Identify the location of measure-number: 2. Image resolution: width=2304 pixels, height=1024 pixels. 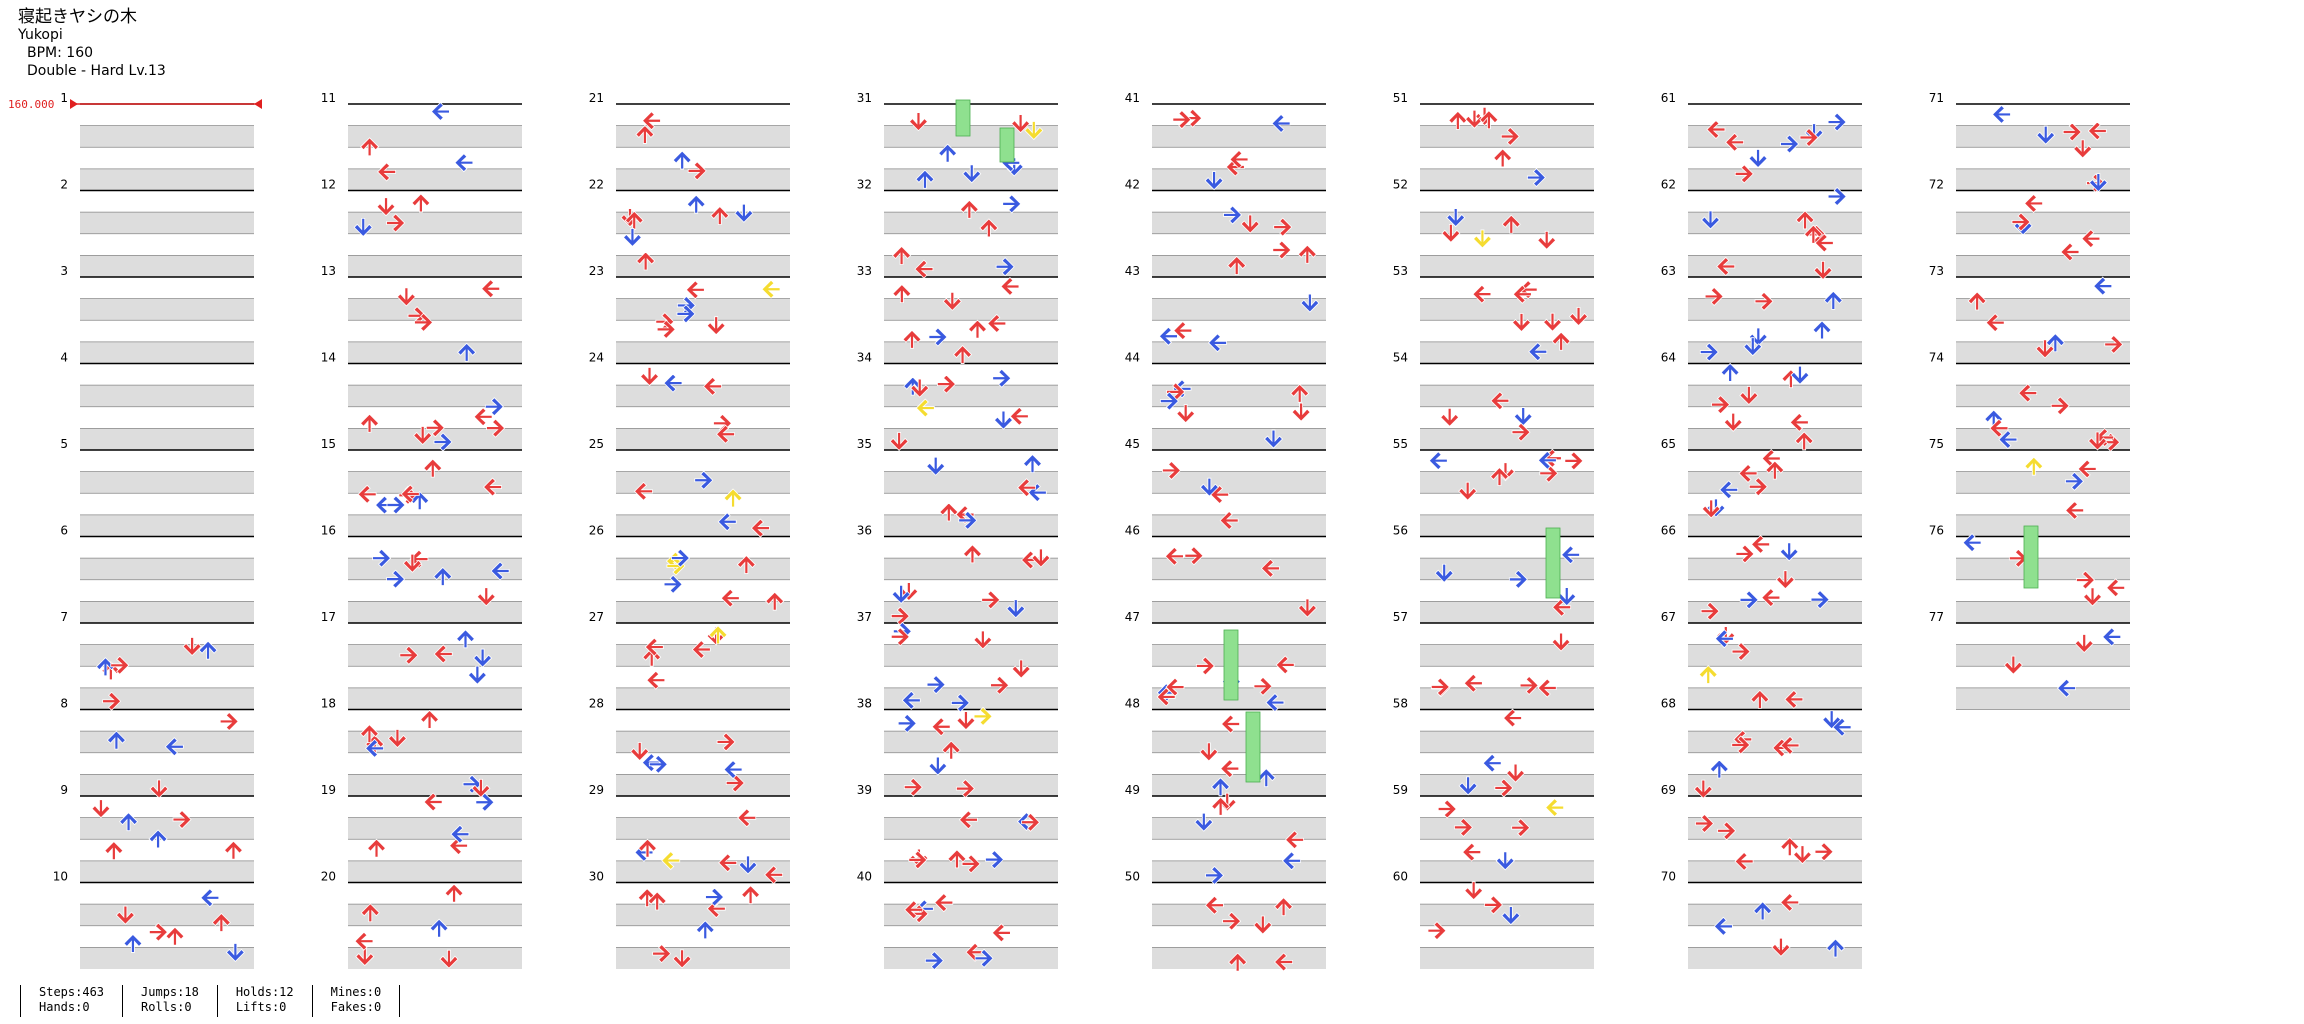
(64, 185).